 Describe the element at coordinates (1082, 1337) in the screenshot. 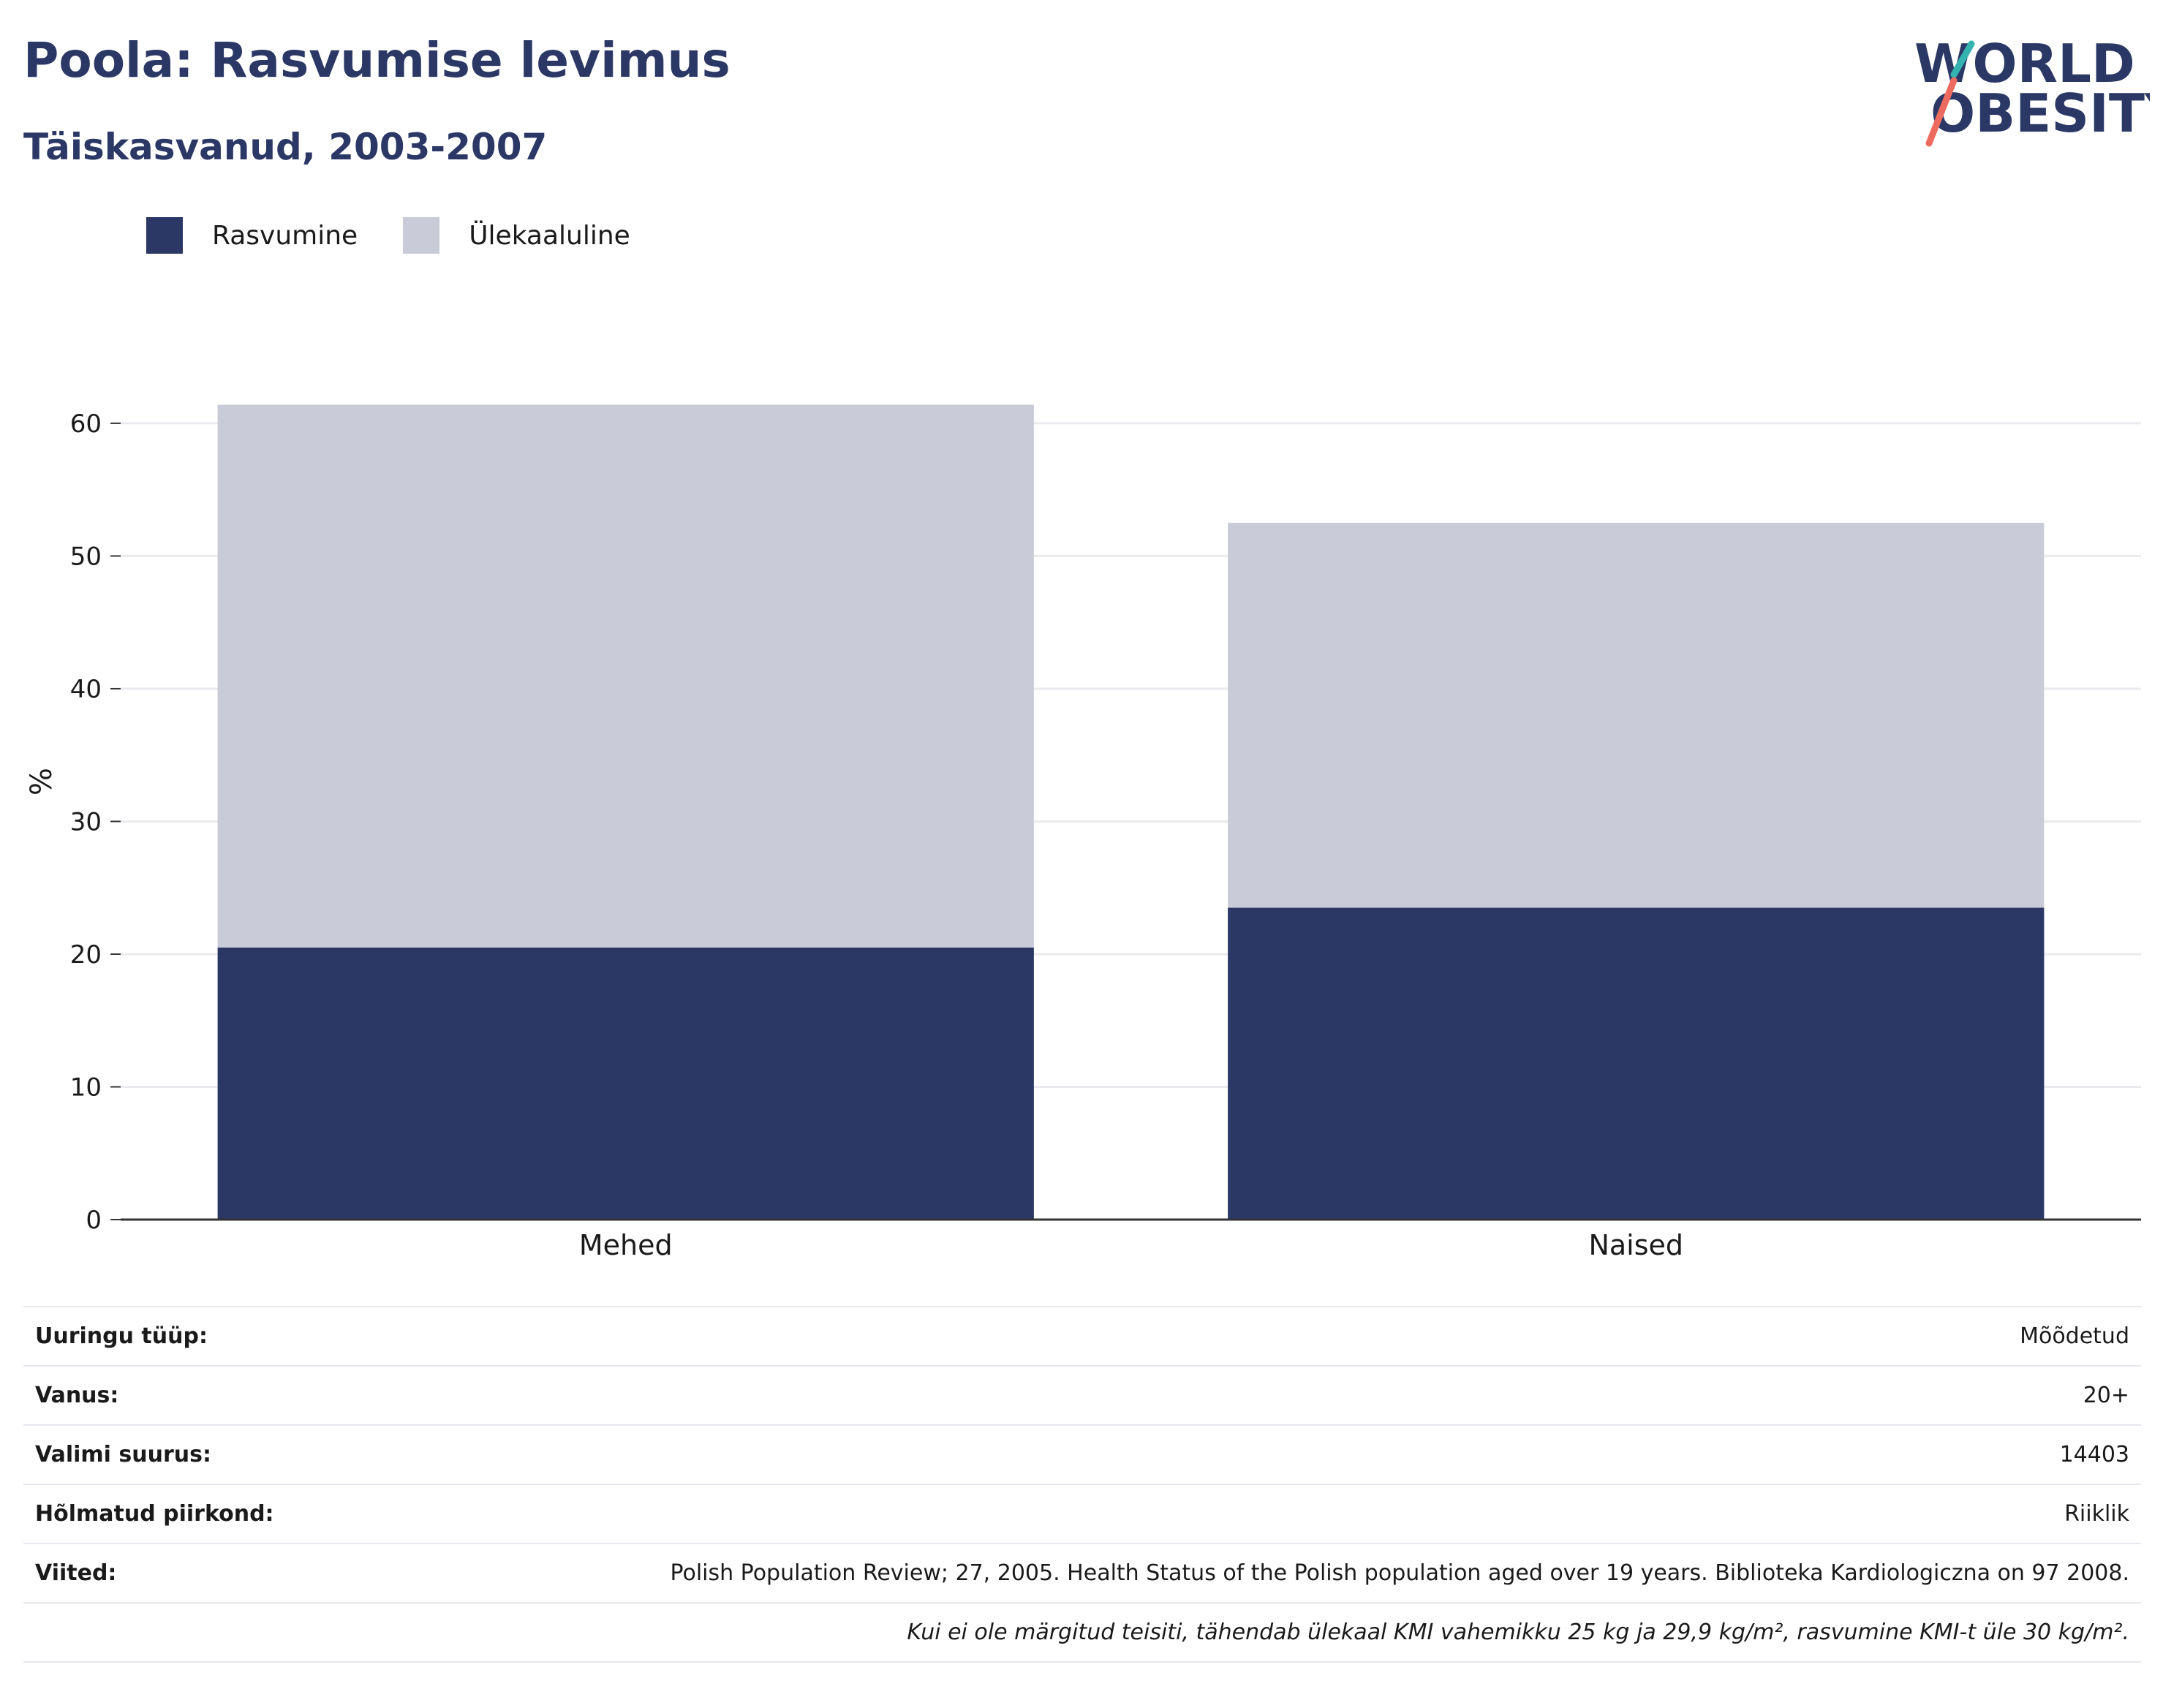

I see `info-row-survey-type: Uuringu tüüp: Mõõdetud` at that location.